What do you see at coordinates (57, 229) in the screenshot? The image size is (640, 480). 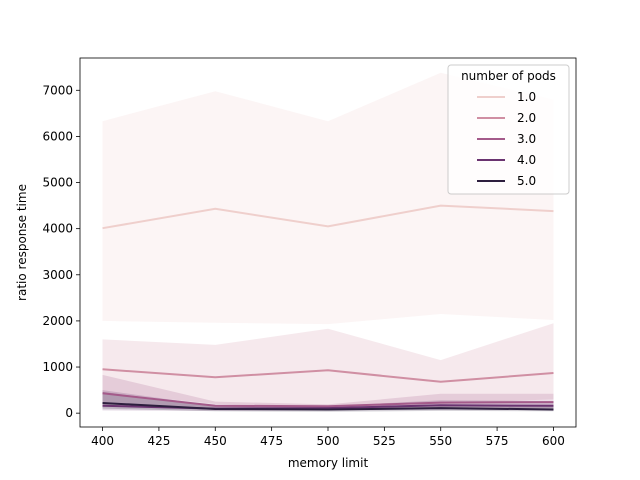 I see `y-tick-label: 4000` at bounding box center [57, 229].